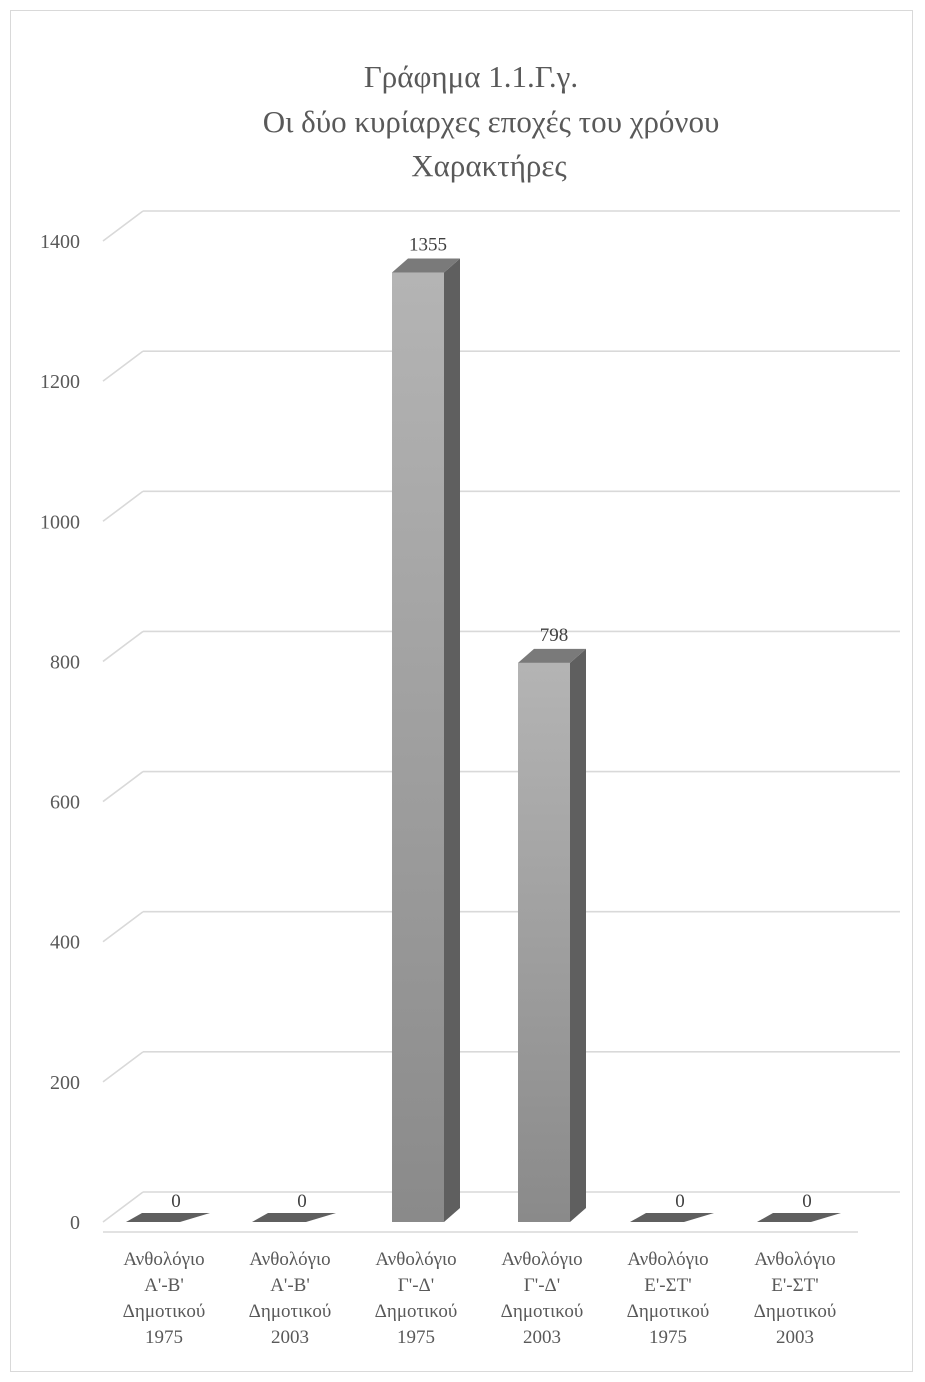 This screenshot has height=1382, width=925. I want to click on chart-title-line-3: Χαρακτήρες, so click(488, 165).